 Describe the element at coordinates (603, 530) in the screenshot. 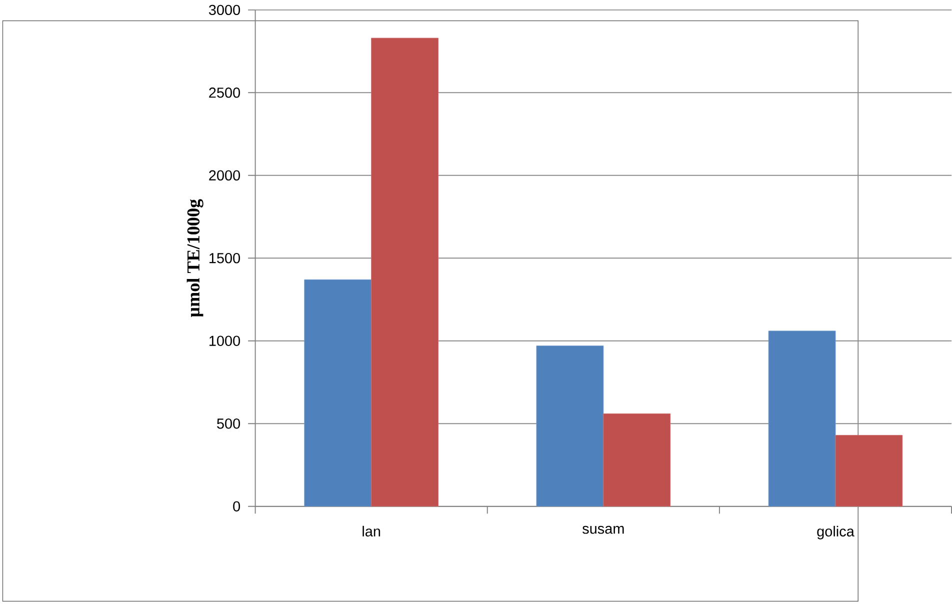

I see `x-tick-label: susam` at that location.